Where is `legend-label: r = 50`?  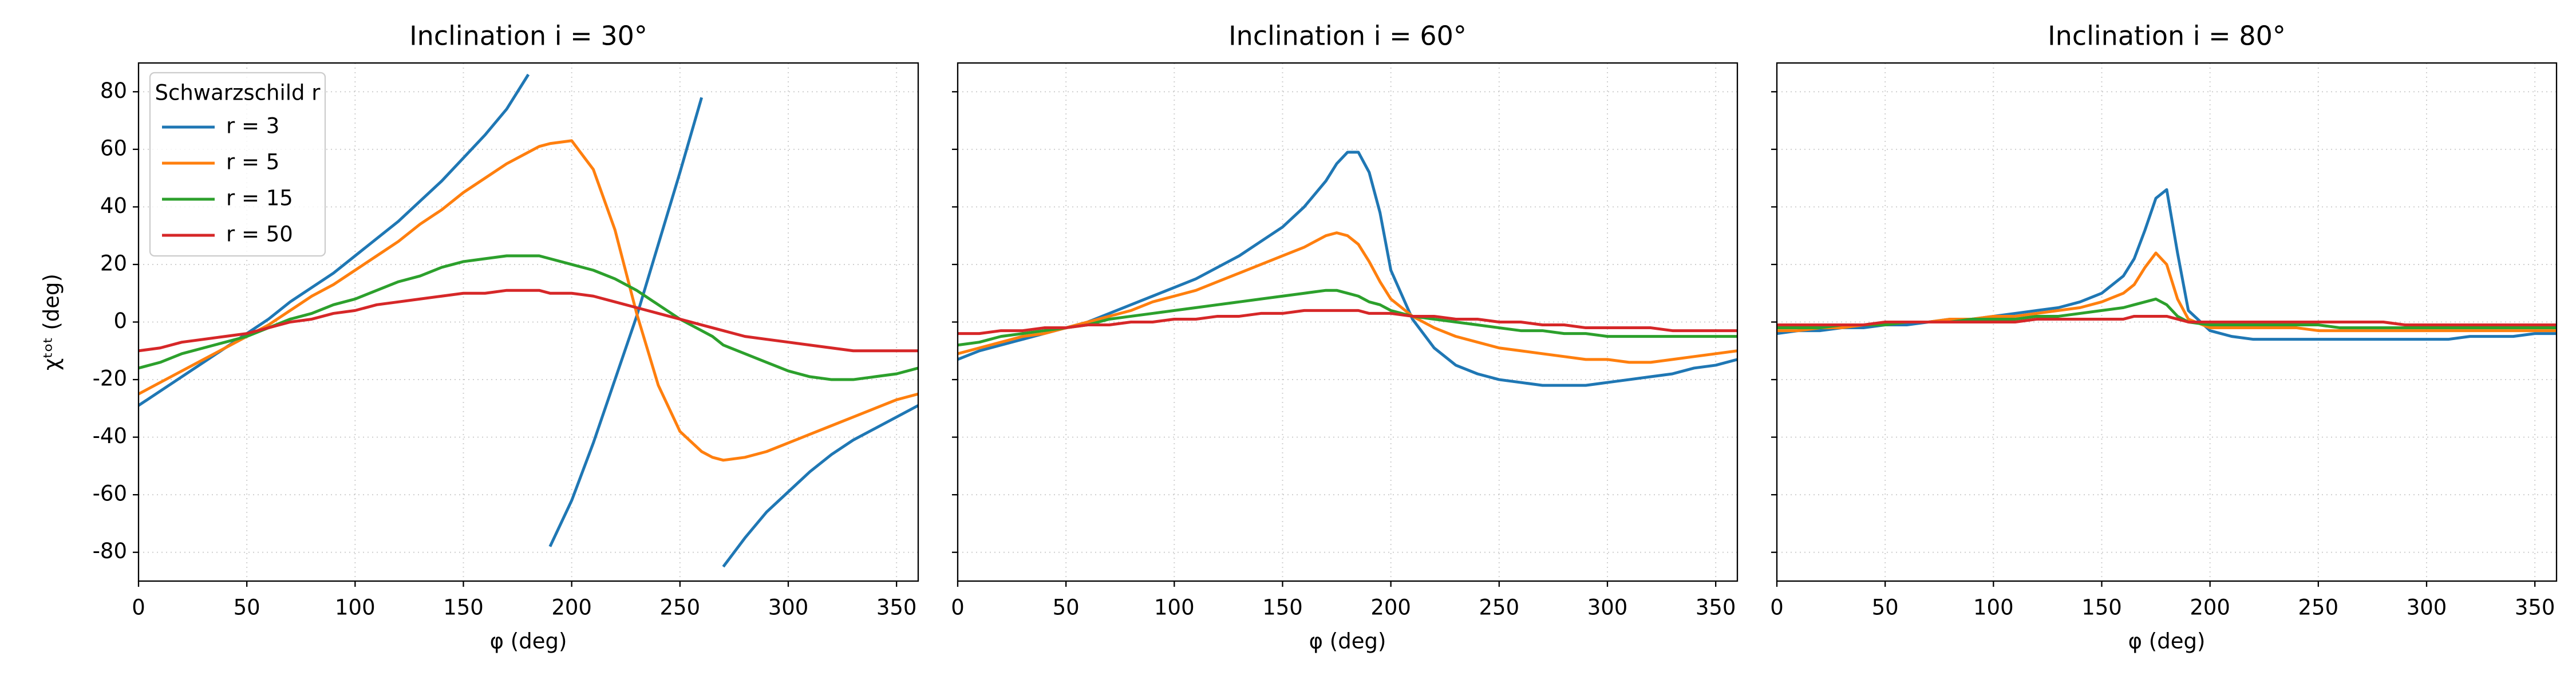 legend-label: r = 50 is located at coordinates (259, 234).